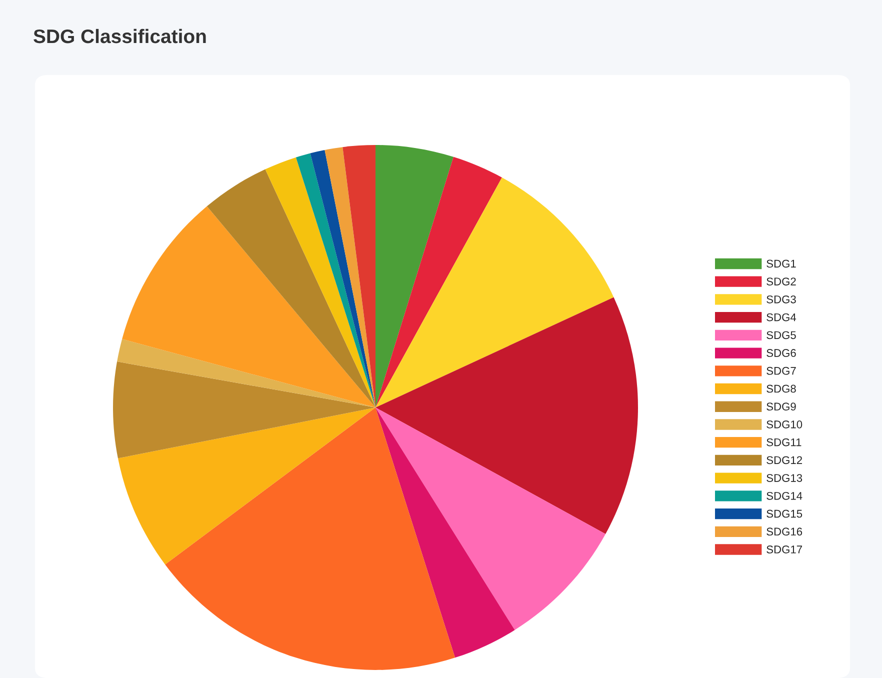 Image resolution: width=882 pixels, height=678 pixels. Describe the element at coordinates (781, 406) in the screenshot. I see `legend-label: SDG9` at that location.